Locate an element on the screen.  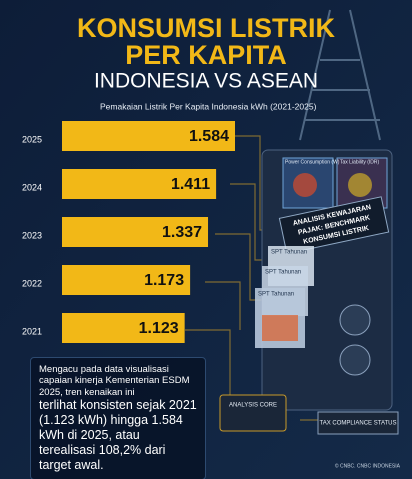
value-label: 1.123 is located at coordinates (159, 328).